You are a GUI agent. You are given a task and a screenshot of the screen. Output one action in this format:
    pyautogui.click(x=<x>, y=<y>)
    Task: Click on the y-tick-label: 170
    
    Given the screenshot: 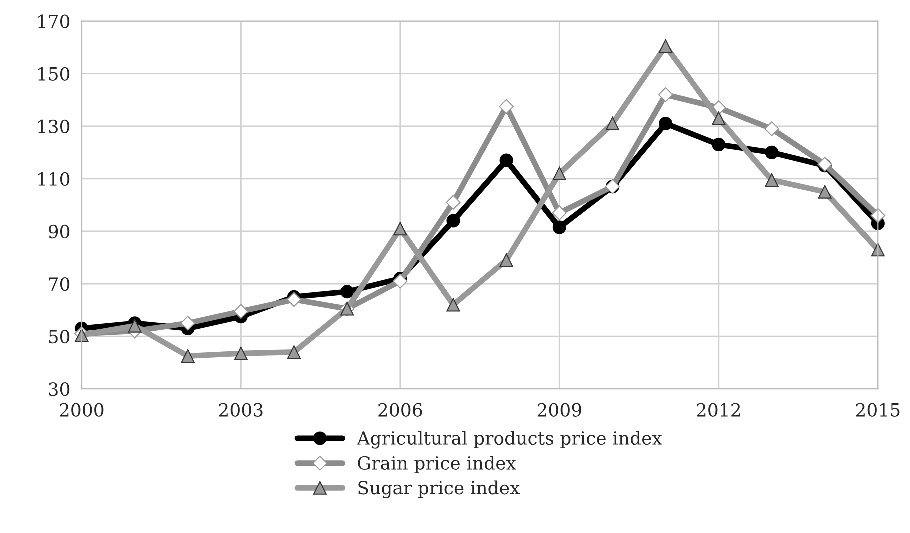 What is the action you would take?
    pyautogui.click(x=54, y=21)
    